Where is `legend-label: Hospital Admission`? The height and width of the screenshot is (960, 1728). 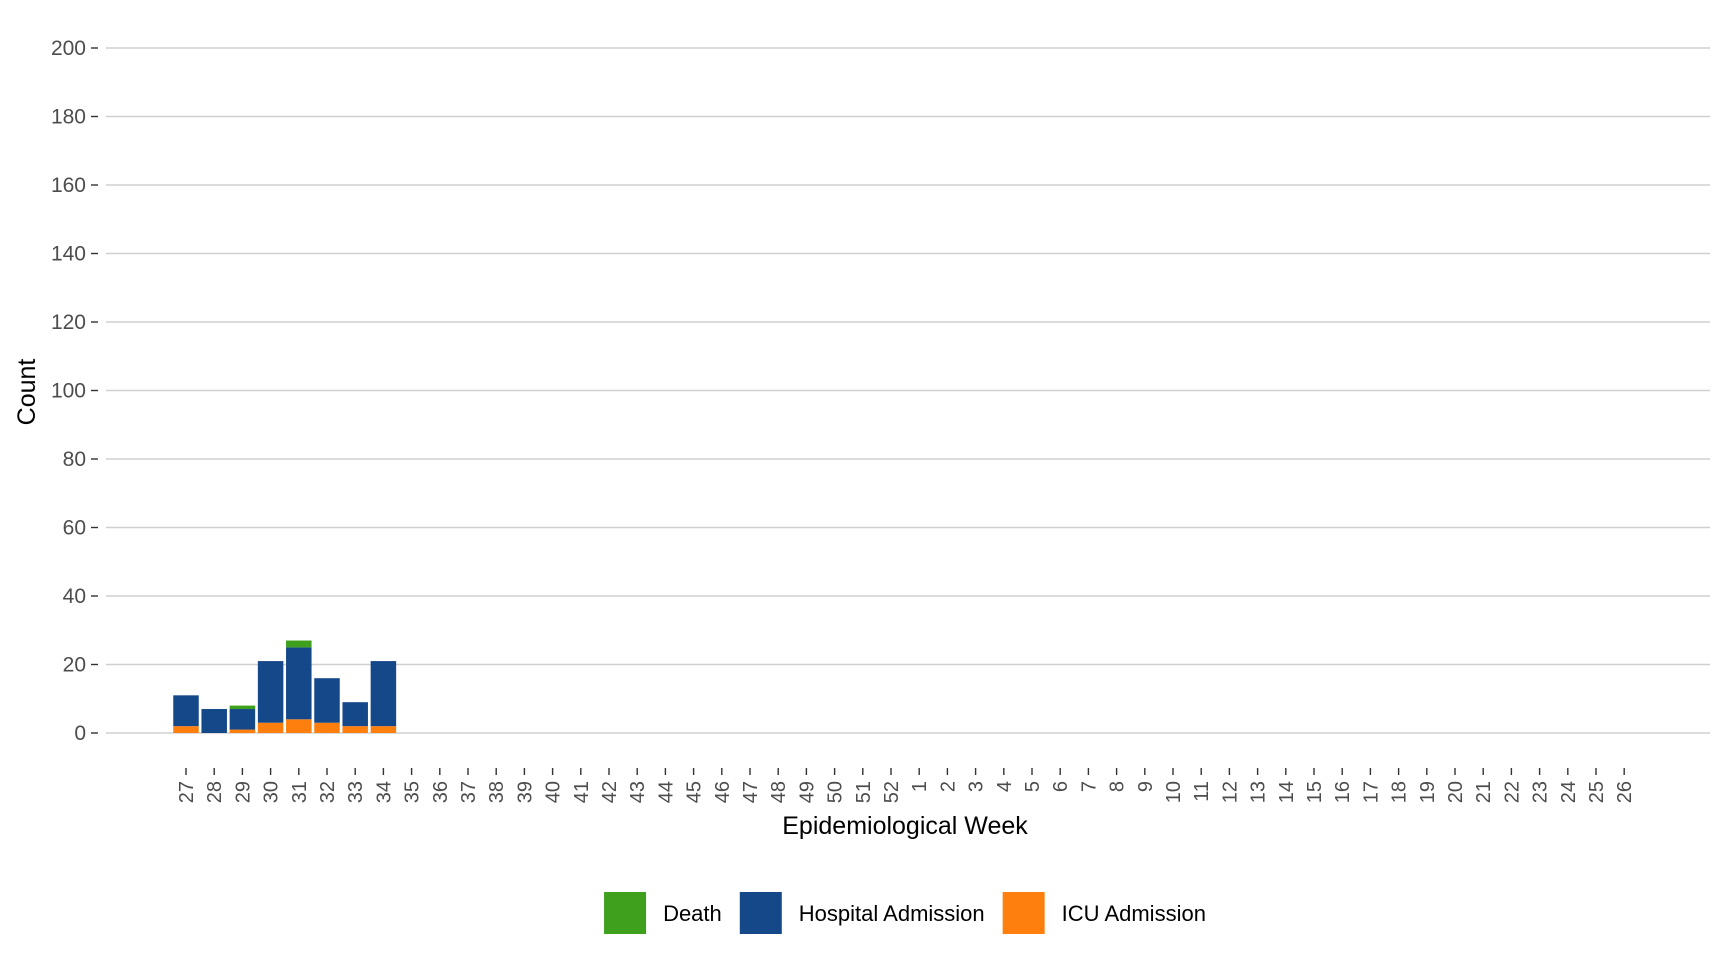 legend-label: Hospital Admission is located at coordinates (892, 913).